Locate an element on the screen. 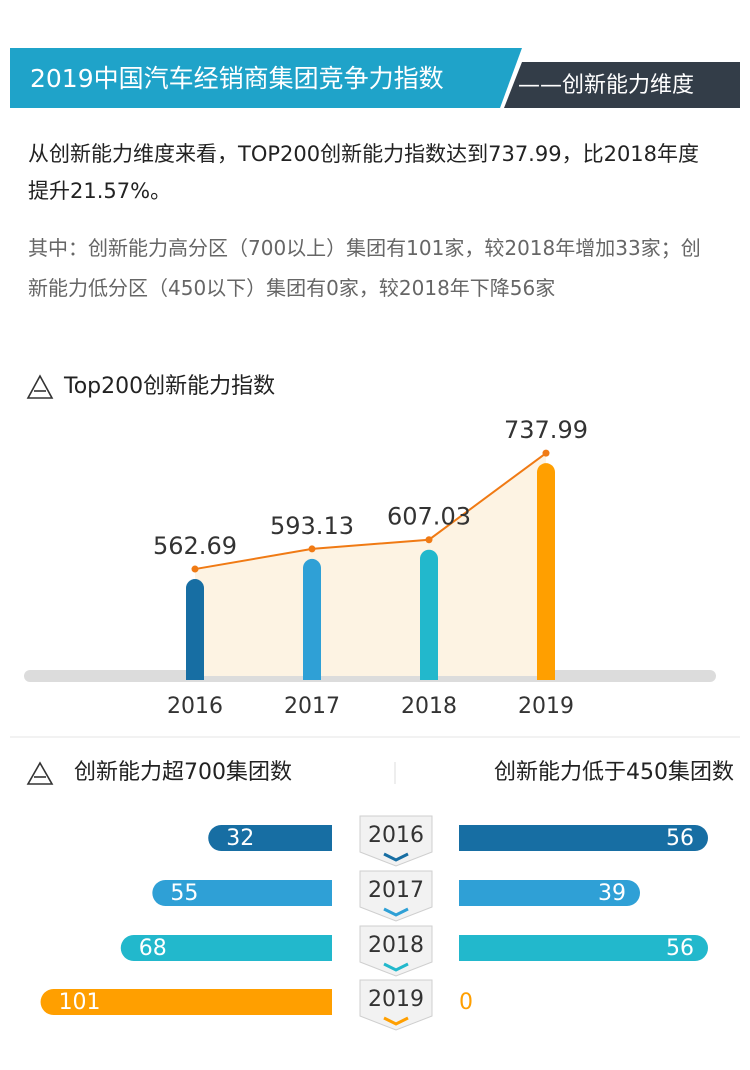  icon is located at coordinates (40, 579).